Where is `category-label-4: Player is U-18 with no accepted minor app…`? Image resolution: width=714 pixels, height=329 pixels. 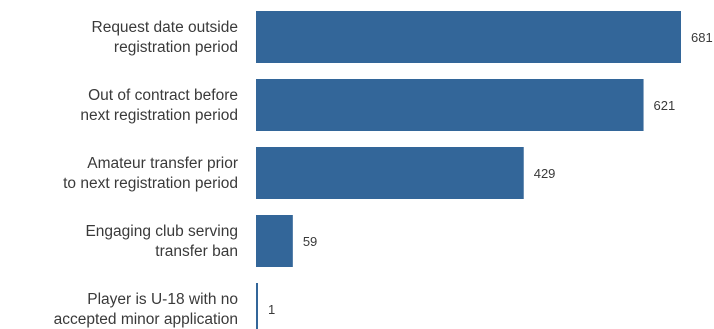 category-label-4: Player is U-18 with no accepted minor app… is located at coordinates (146, 309).